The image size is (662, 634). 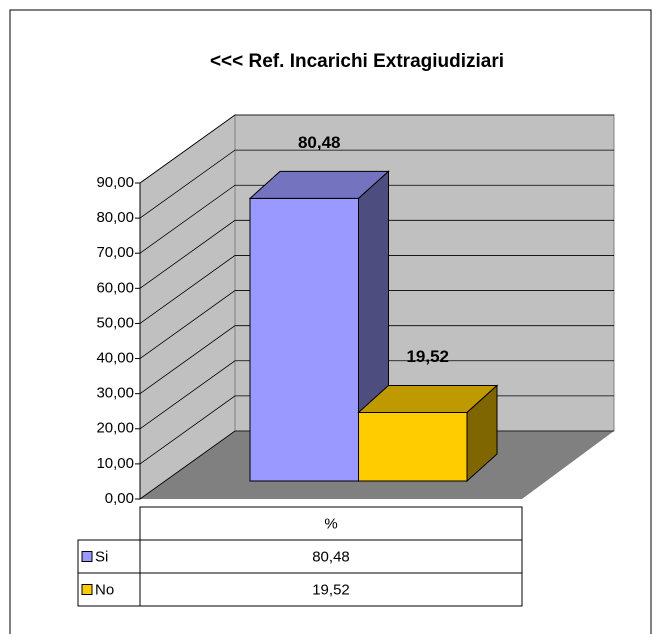 What do you see at coordinates (482, 433) in the screenshot?
I see `bar-side` at bounding box center [482, 433].